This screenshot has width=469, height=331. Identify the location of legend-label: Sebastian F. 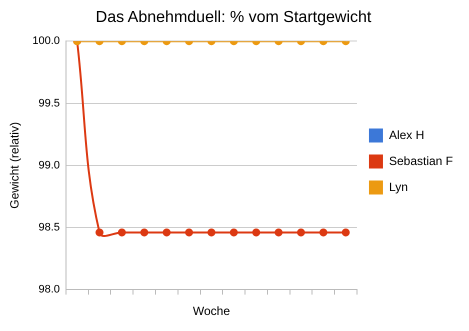
(421, 161).